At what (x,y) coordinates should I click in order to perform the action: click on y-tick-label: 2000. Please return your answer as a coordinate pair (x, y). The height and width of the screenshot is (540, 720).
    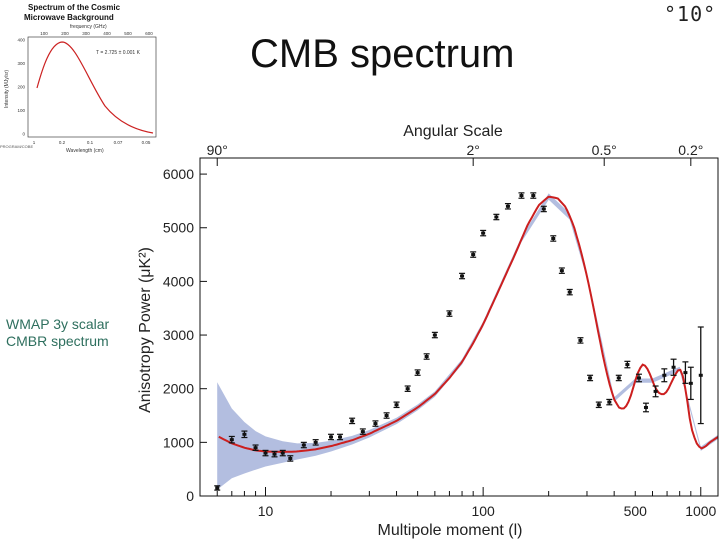
    Looking at the image, I should click on (178, 389).